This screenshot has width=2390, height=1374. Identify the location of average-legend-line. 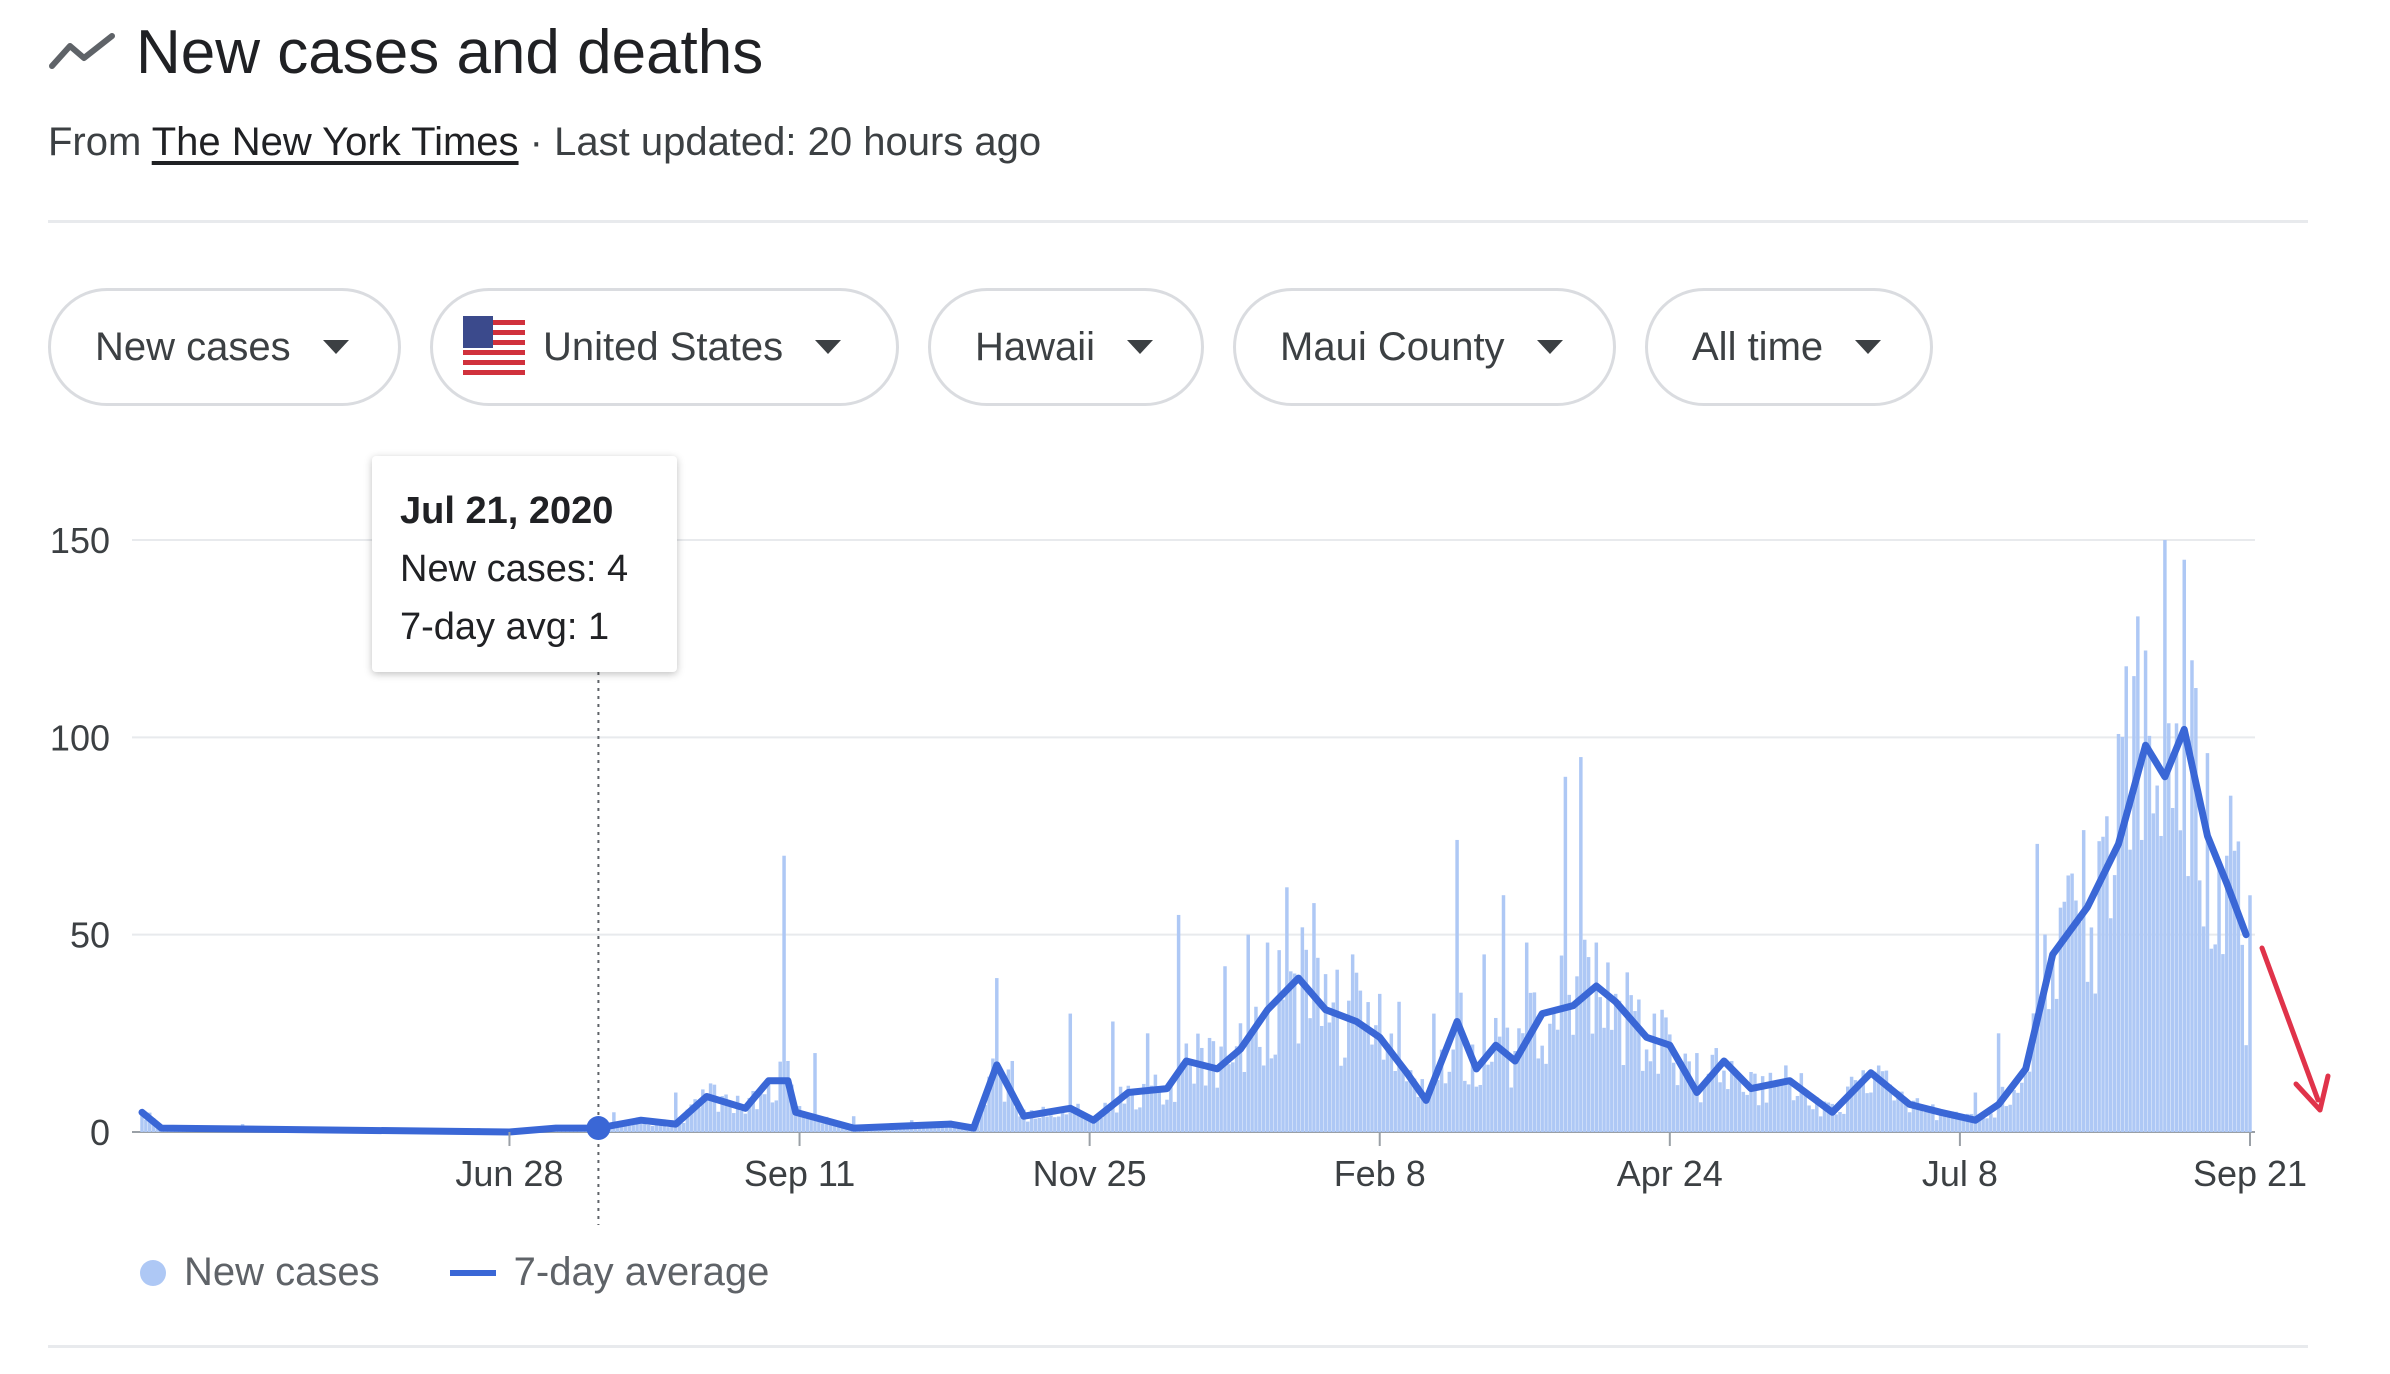
(472, 1272).